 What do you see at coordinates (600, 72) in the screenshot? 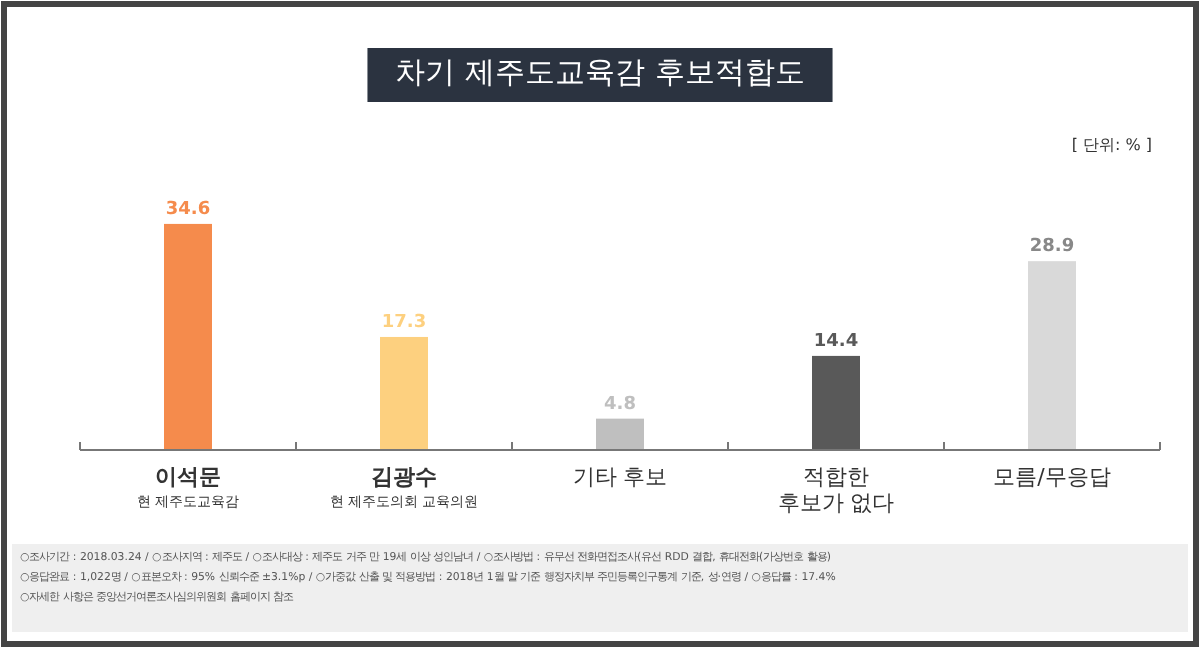
I see `chart-title: 차기 제주도교육감 후보적합도` at bounding box center [600, 72].